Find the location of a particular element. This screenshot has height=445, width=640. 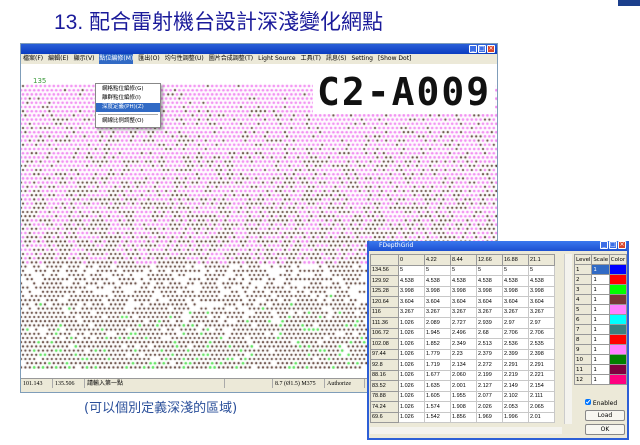

menu-item: 檔案(F) is located at coordinates (33, 58).